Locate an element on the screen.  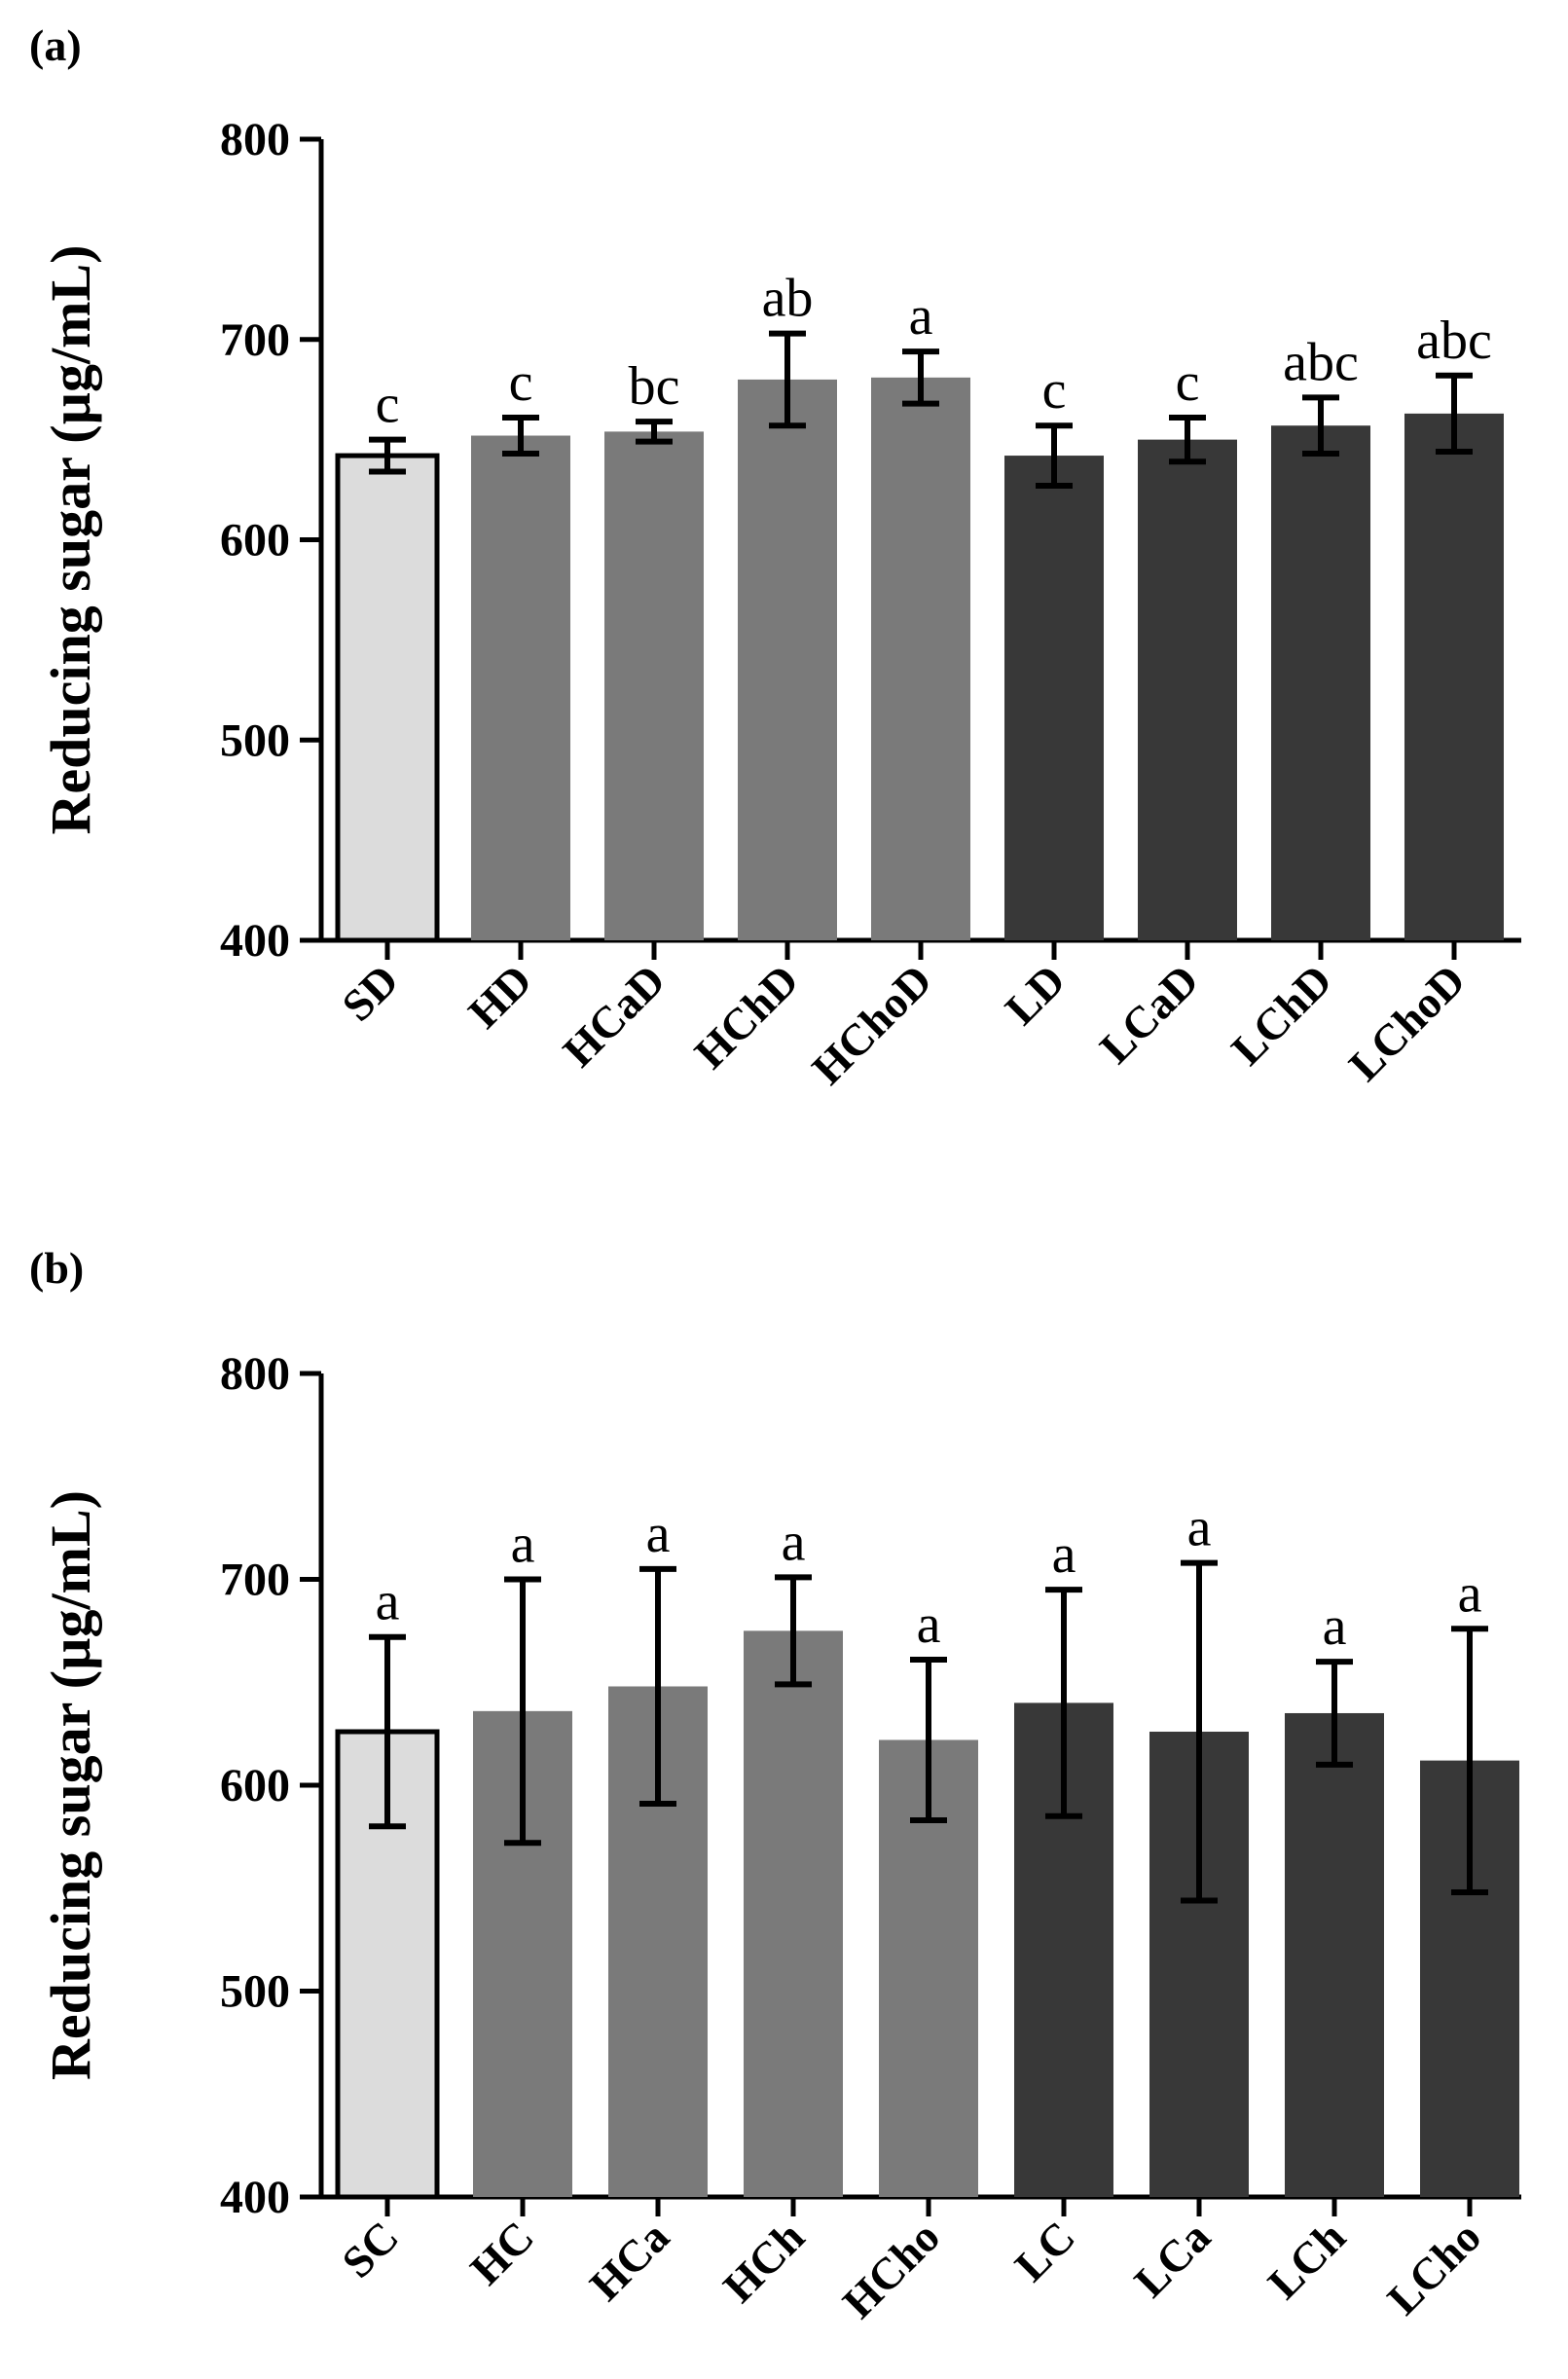
x-tick-label: LCho is located at coordinates (1433, 2268).